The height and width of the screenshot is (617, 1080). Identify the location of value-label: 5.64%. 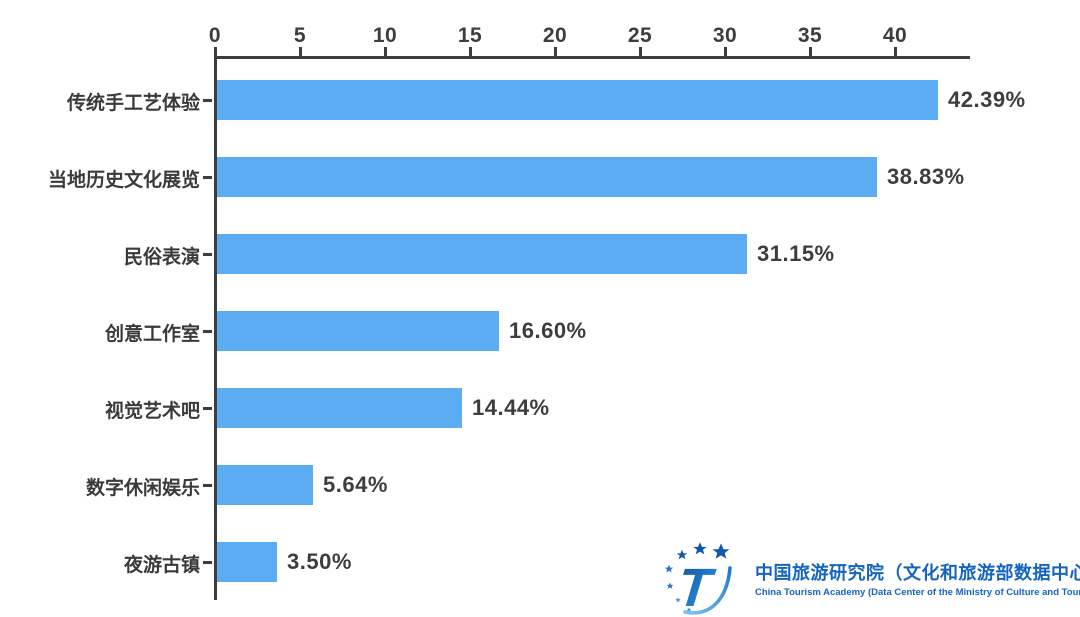
(355, 484).